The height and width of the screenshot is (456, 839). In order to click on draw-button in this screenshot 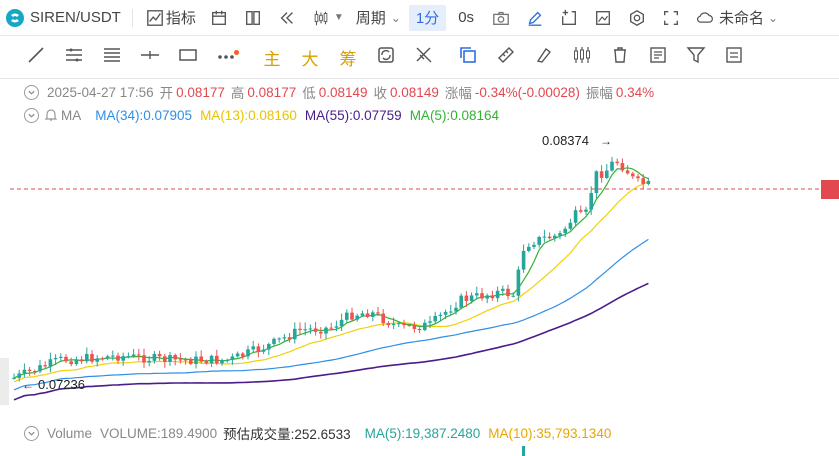, I will do `click(535, 18)`.